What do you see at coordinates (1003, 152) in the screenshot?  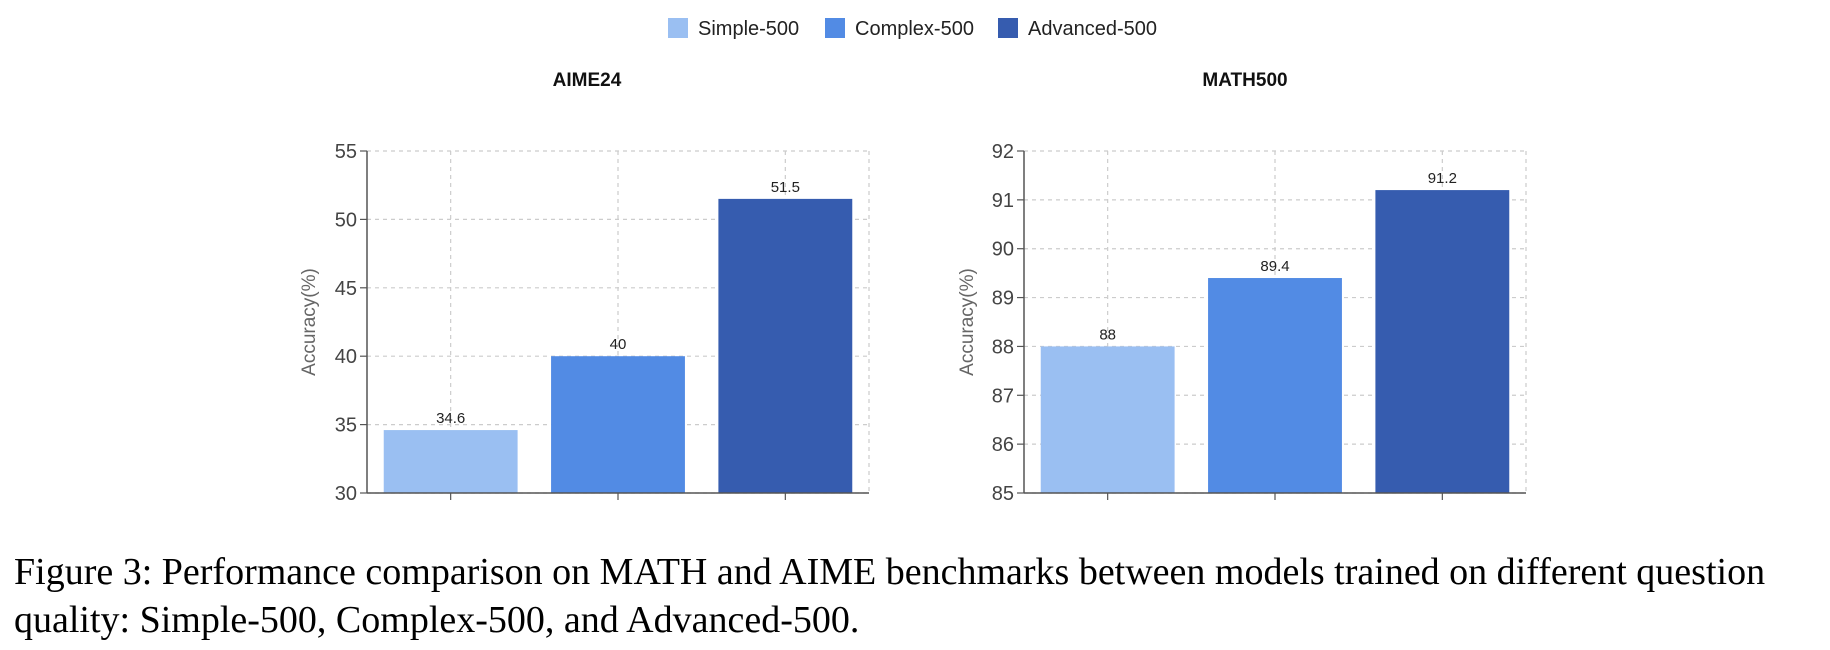 I see `y-tick-label: 92` at bounding box center [1003, 152].